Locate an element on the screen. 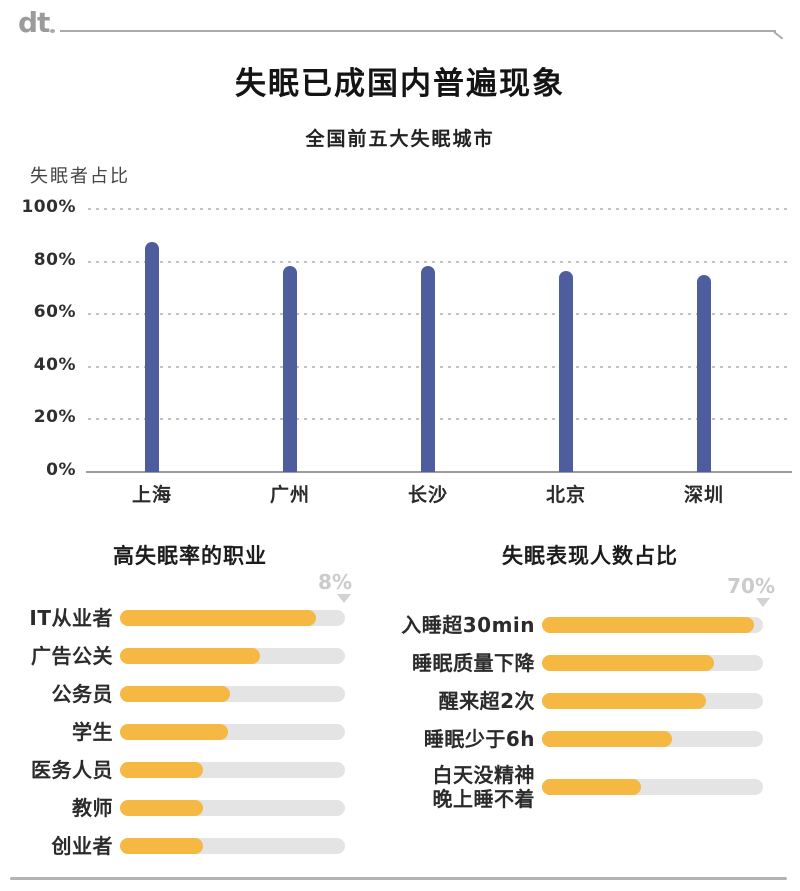 The height and width of the screenshot is (891, 800). city-label: 广州 is located at coordinates (289, 495).